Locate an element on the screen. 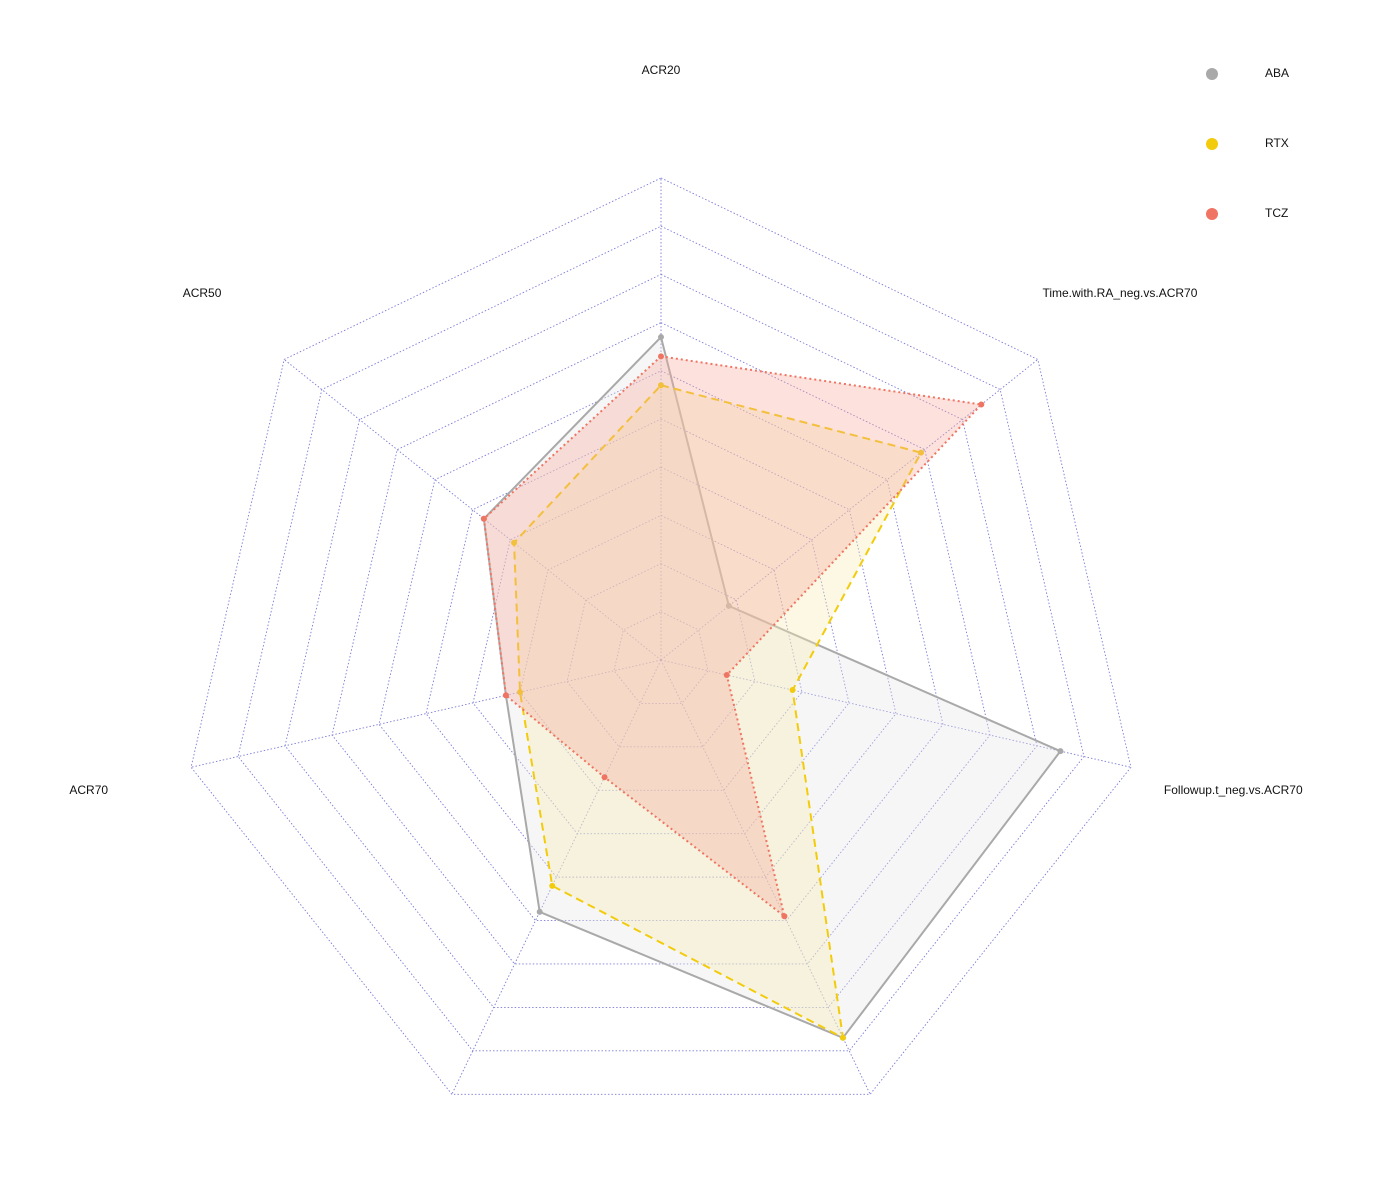 The height and width of the screenshot is (1191, 1375). axis-label: ACR20 is located at coordinates (661, 70).